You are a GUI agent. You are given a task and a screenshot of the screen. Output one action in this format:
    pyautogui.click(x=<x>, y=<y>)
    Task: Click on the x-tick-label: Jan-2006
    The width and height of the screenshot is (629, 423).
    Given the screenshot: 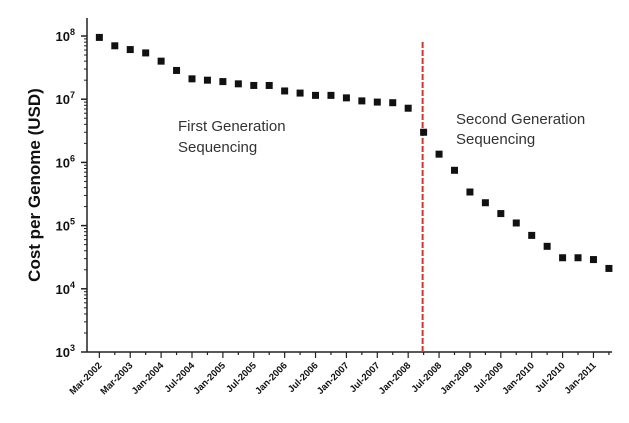 What is the action you would take?
    pyautogui.click(x=271, y=378)
    